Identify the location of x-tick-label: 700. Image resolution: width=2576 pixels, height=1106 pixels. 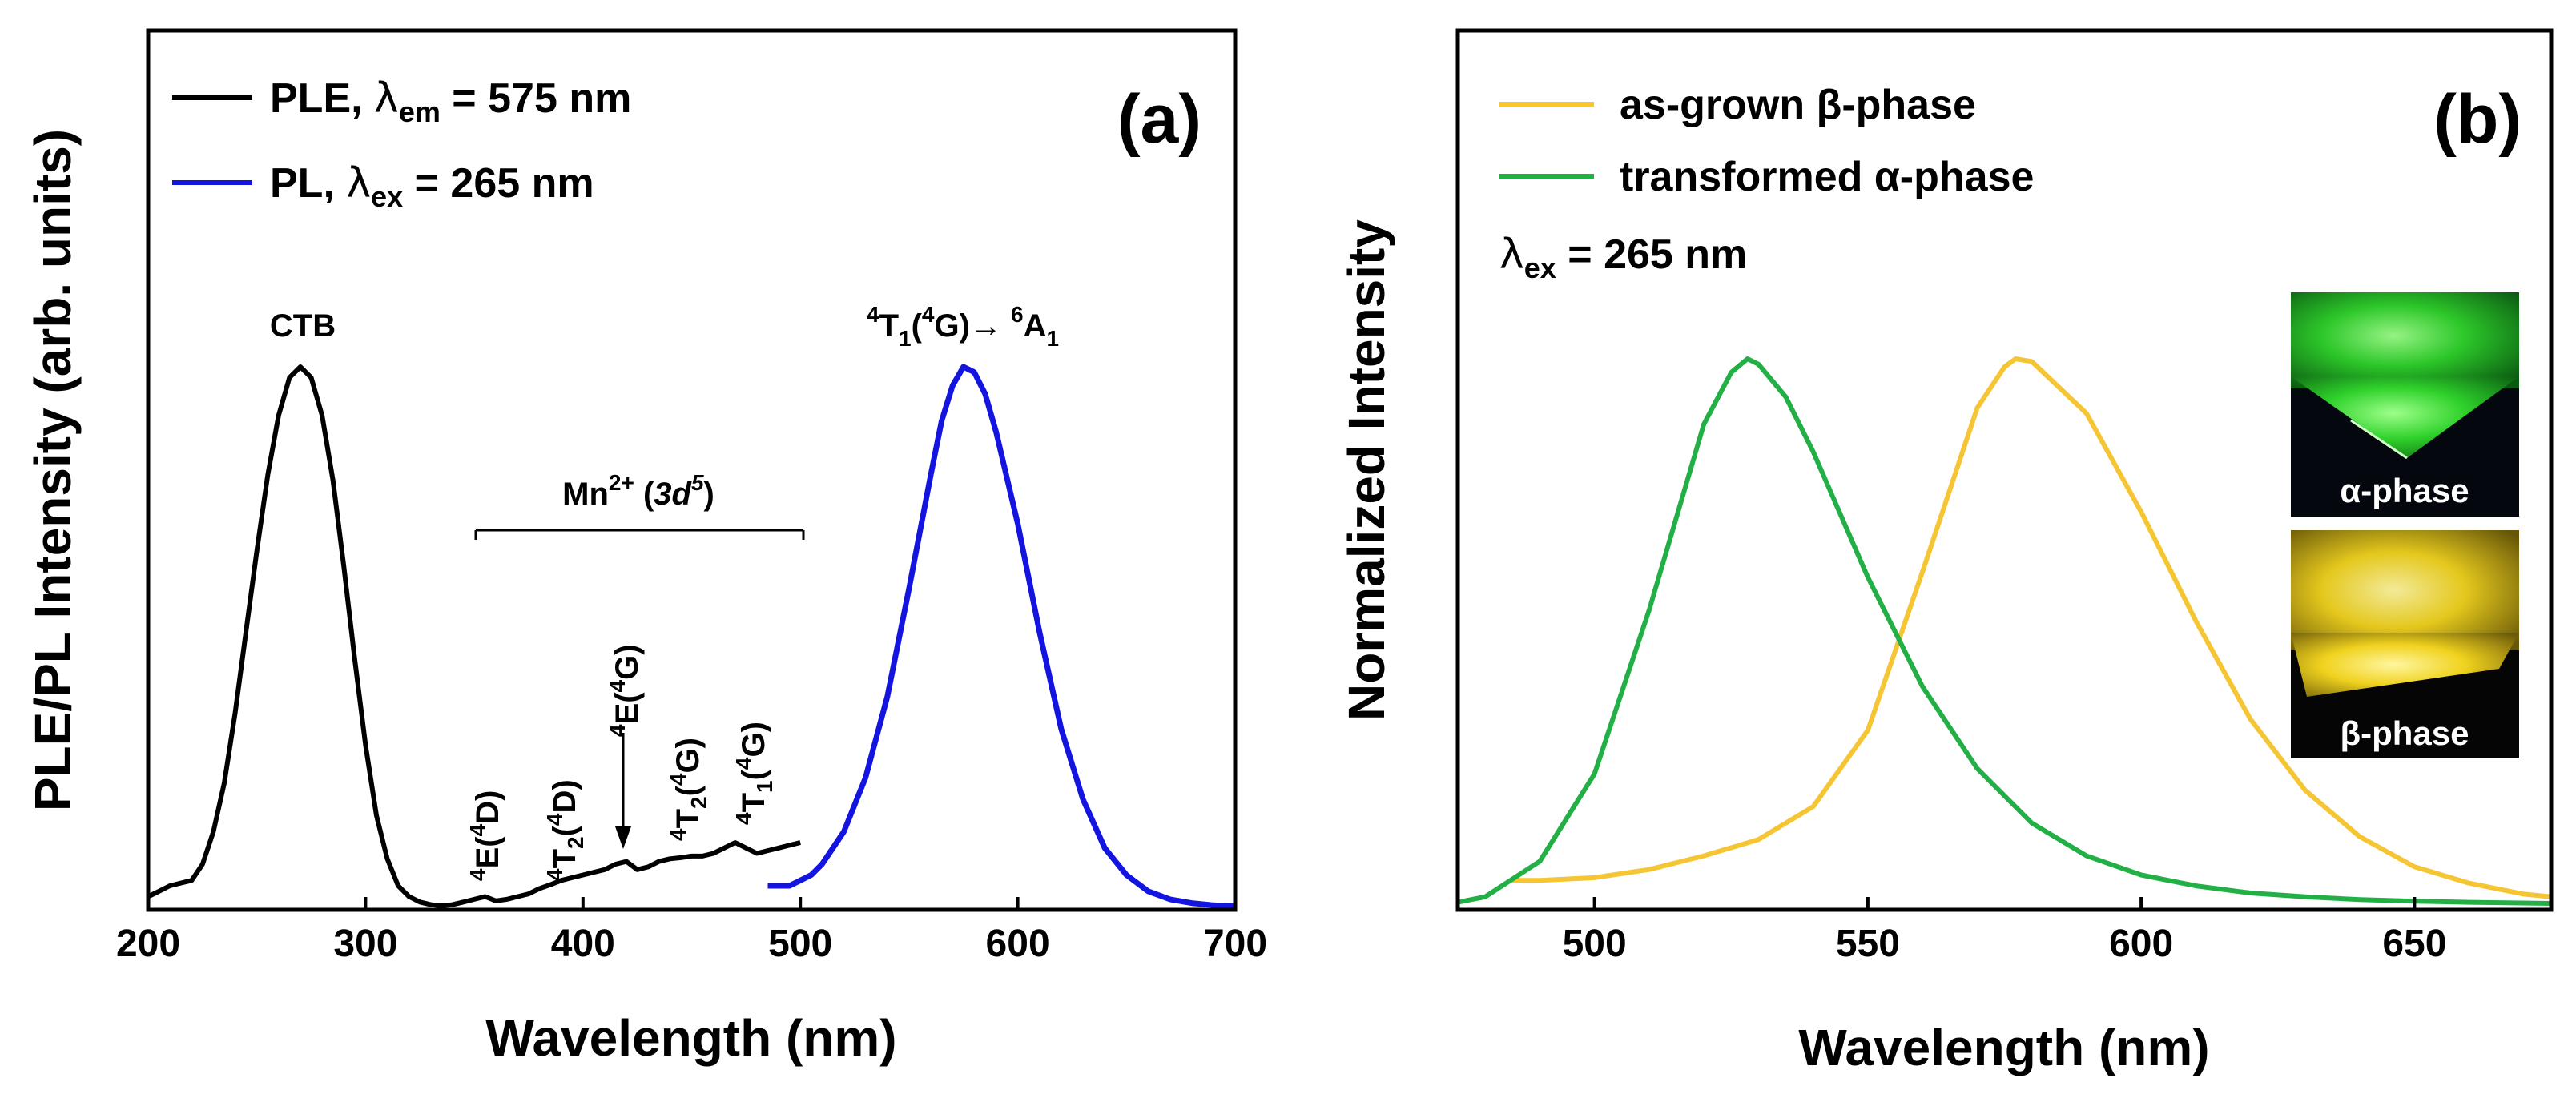
(1235, 944).